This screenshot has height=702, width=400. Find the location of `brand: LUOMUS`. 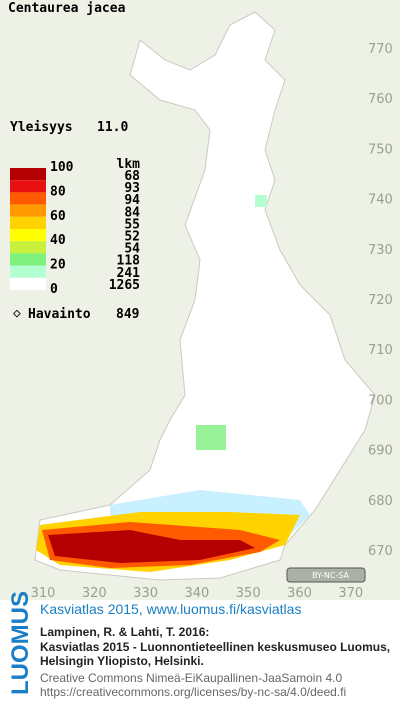

brand: LUOMUS is located at coordinates (20, 643).